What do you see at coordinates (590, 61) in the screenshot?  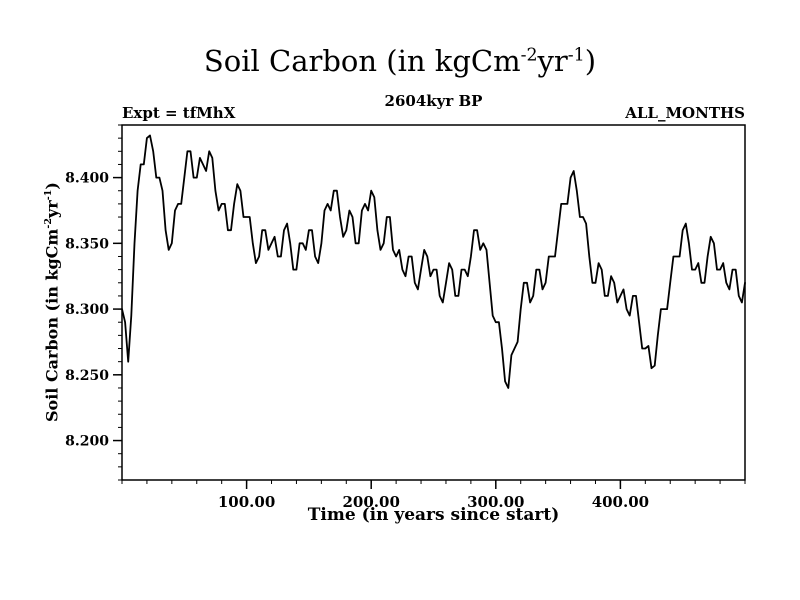 I see `chart-title-text: )` at bounding box center [590, 61].